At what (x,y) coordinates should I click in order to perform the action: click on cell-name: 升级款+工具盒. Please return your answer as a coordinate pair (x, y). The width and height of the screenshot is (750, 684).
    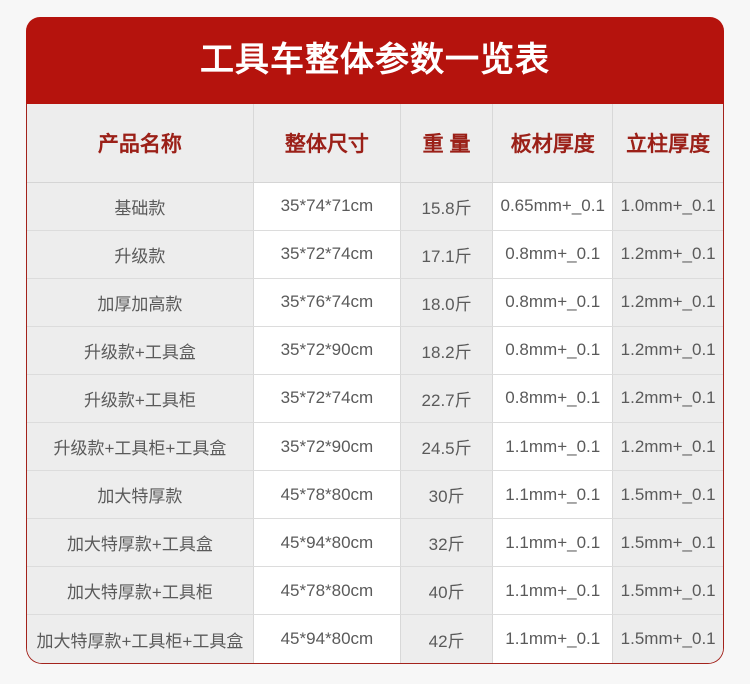
    Looking at the image, I should click on (140, 350).